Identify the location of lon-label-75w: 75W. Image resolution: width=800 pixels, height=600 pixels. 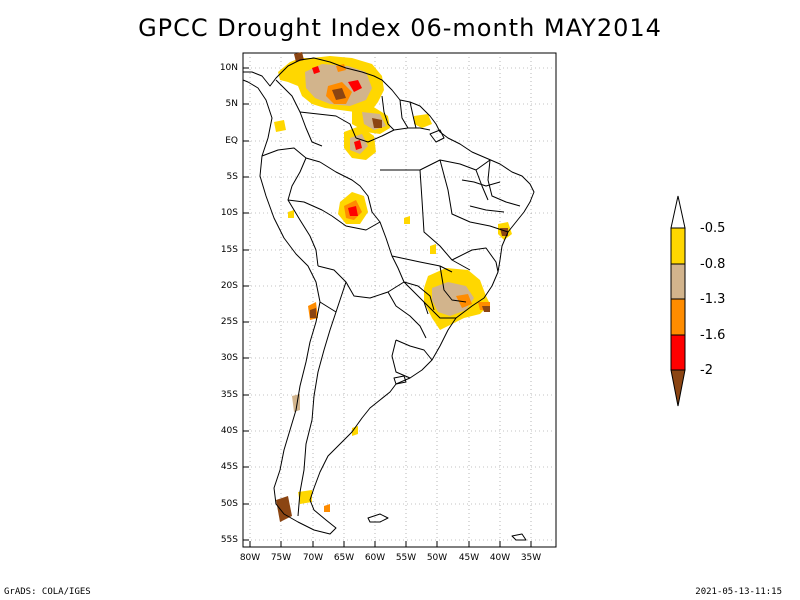
(281, 558).